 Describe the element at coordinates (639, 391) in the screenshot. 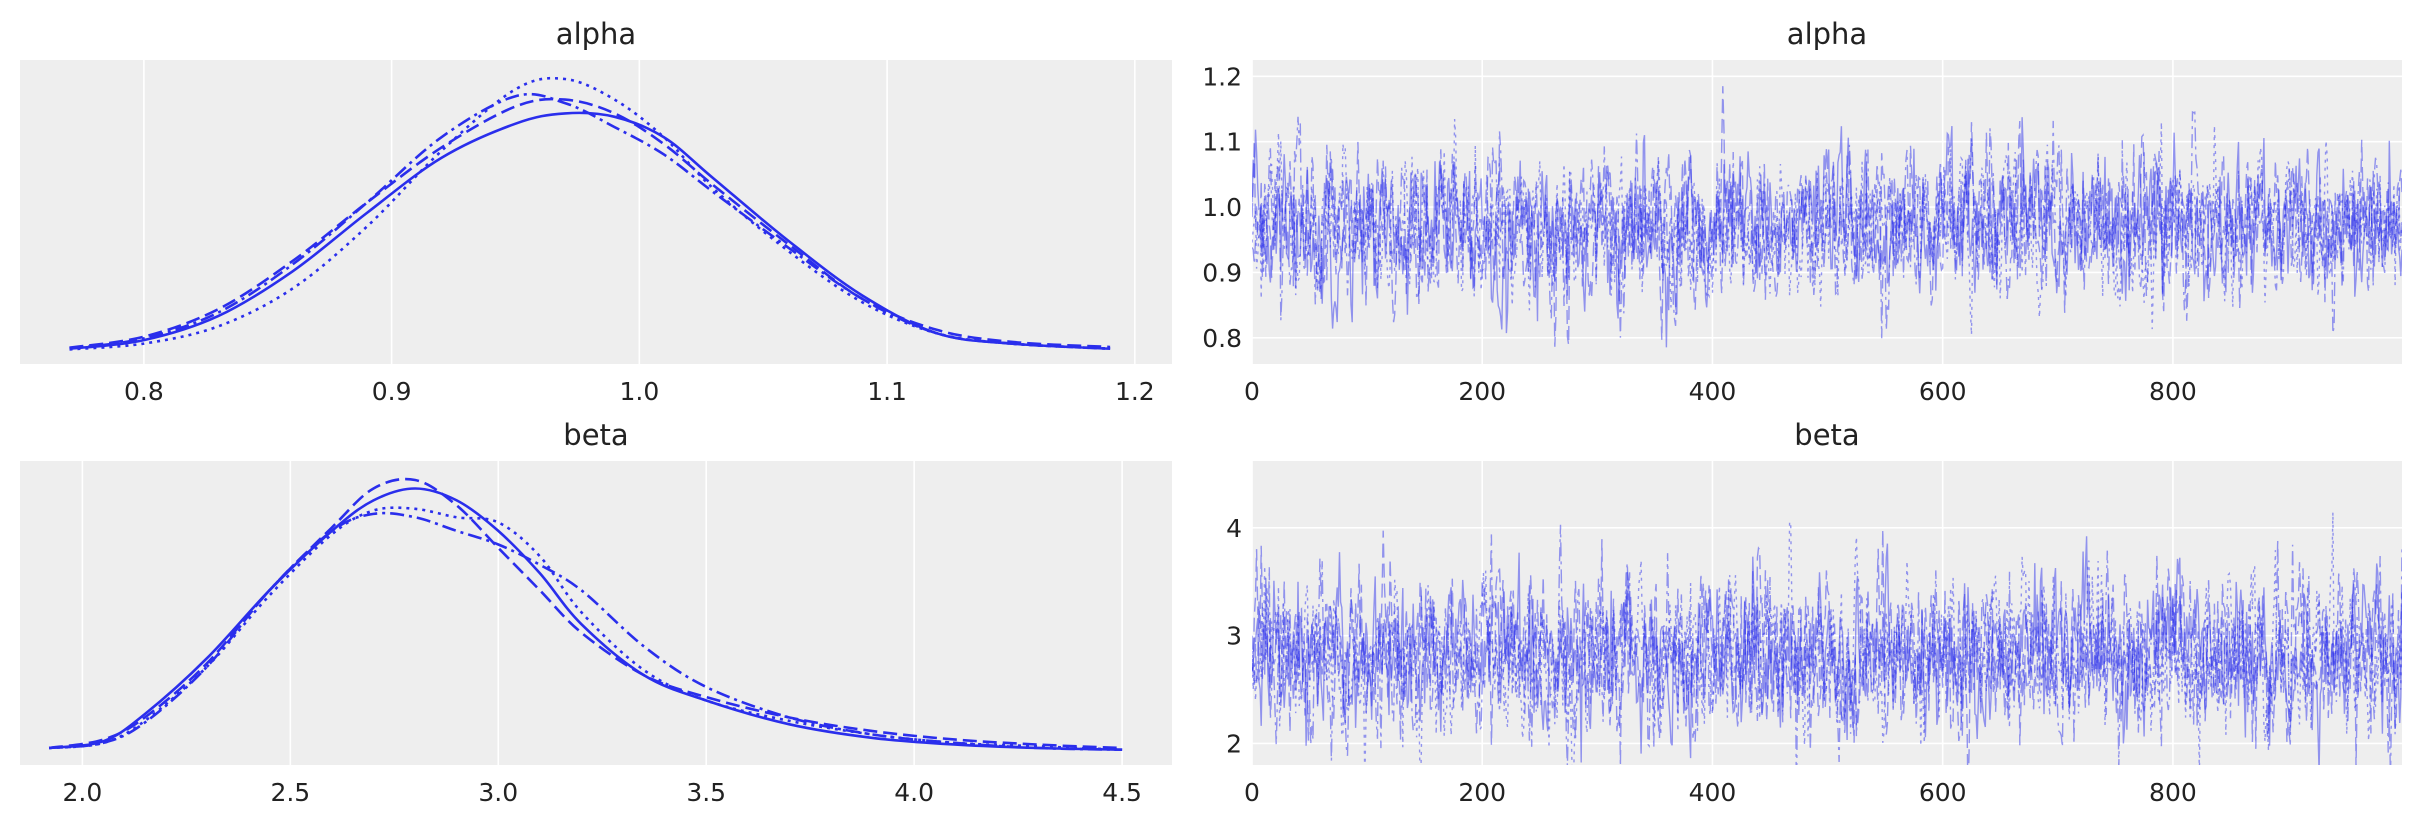

I see `x-tick-label: 1.0` at that location.